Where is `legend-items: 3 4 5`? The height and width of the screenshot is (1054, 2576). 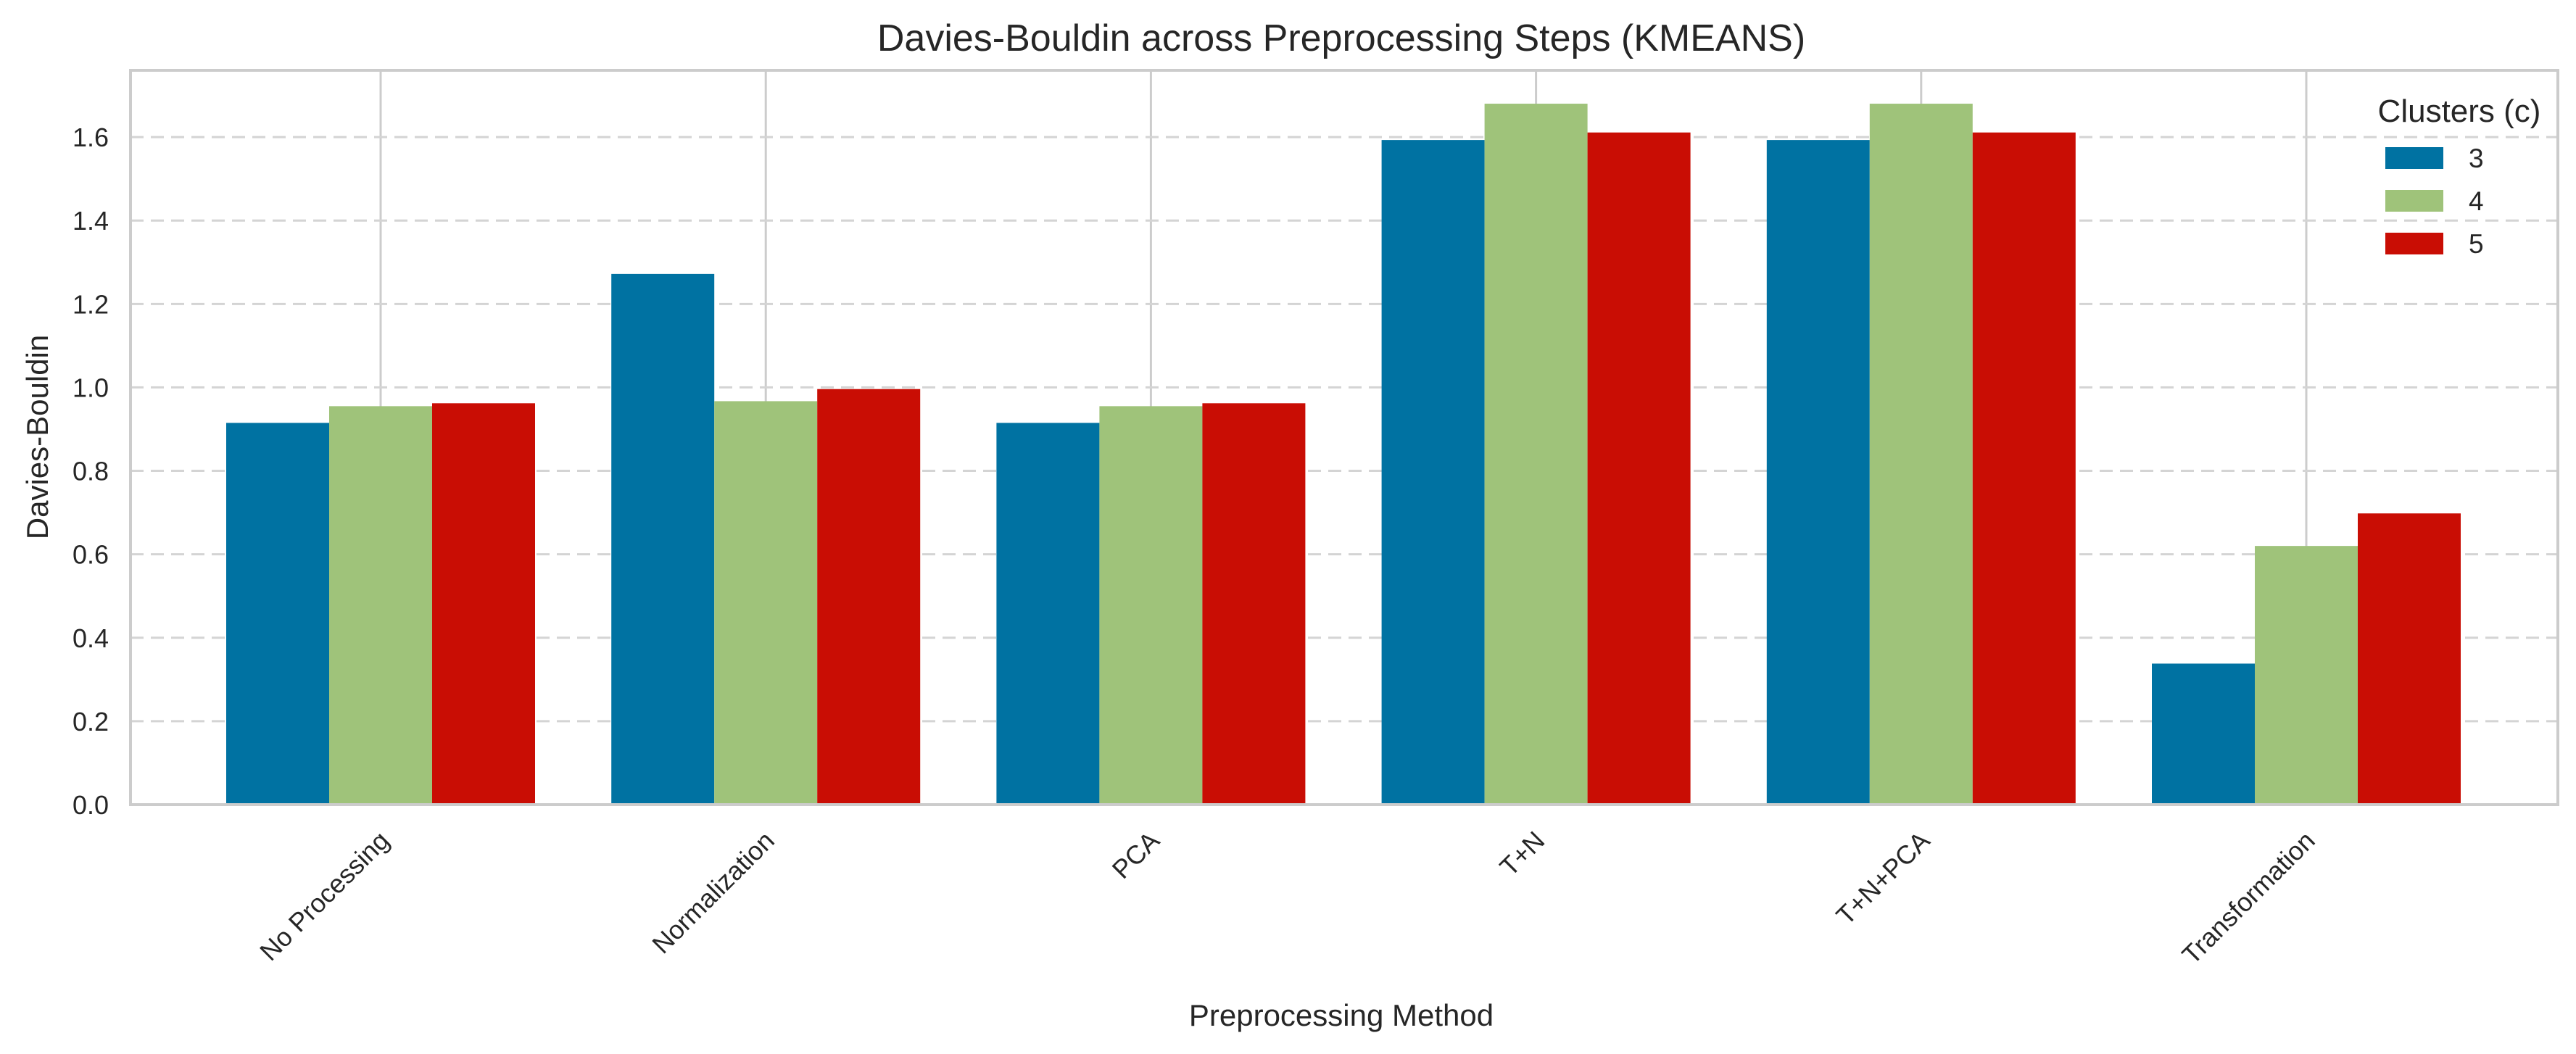 legend-items: 3 4 5 is located at coordinates (2435, 201).